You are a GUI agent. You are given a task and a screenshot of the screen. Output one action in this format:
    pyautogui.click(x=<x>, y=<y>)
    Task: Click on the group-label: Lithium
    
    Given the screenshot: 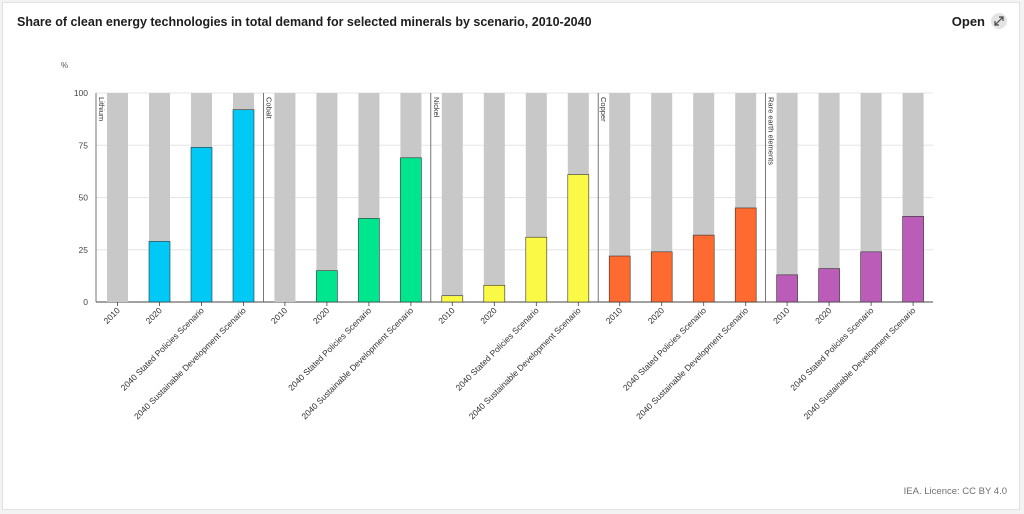 What is the action you would take?
    pyautogui.click(x=101, y=109)
    